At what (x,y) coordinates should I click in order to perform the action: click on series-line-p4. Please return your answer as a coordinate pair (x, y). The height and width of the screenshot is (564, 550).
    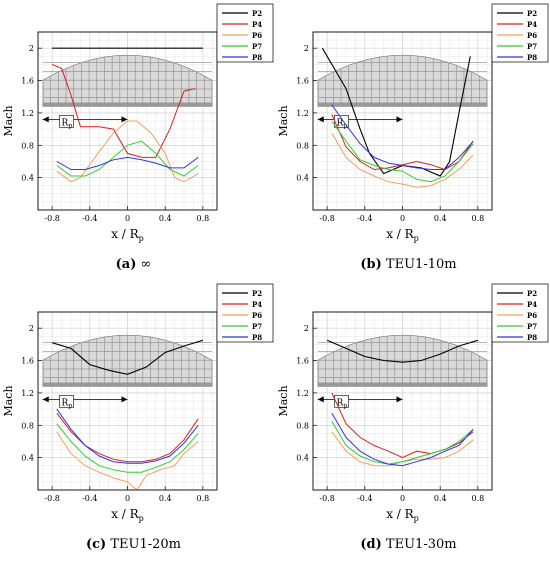
    Looking at the image, I should click on (123, 110).